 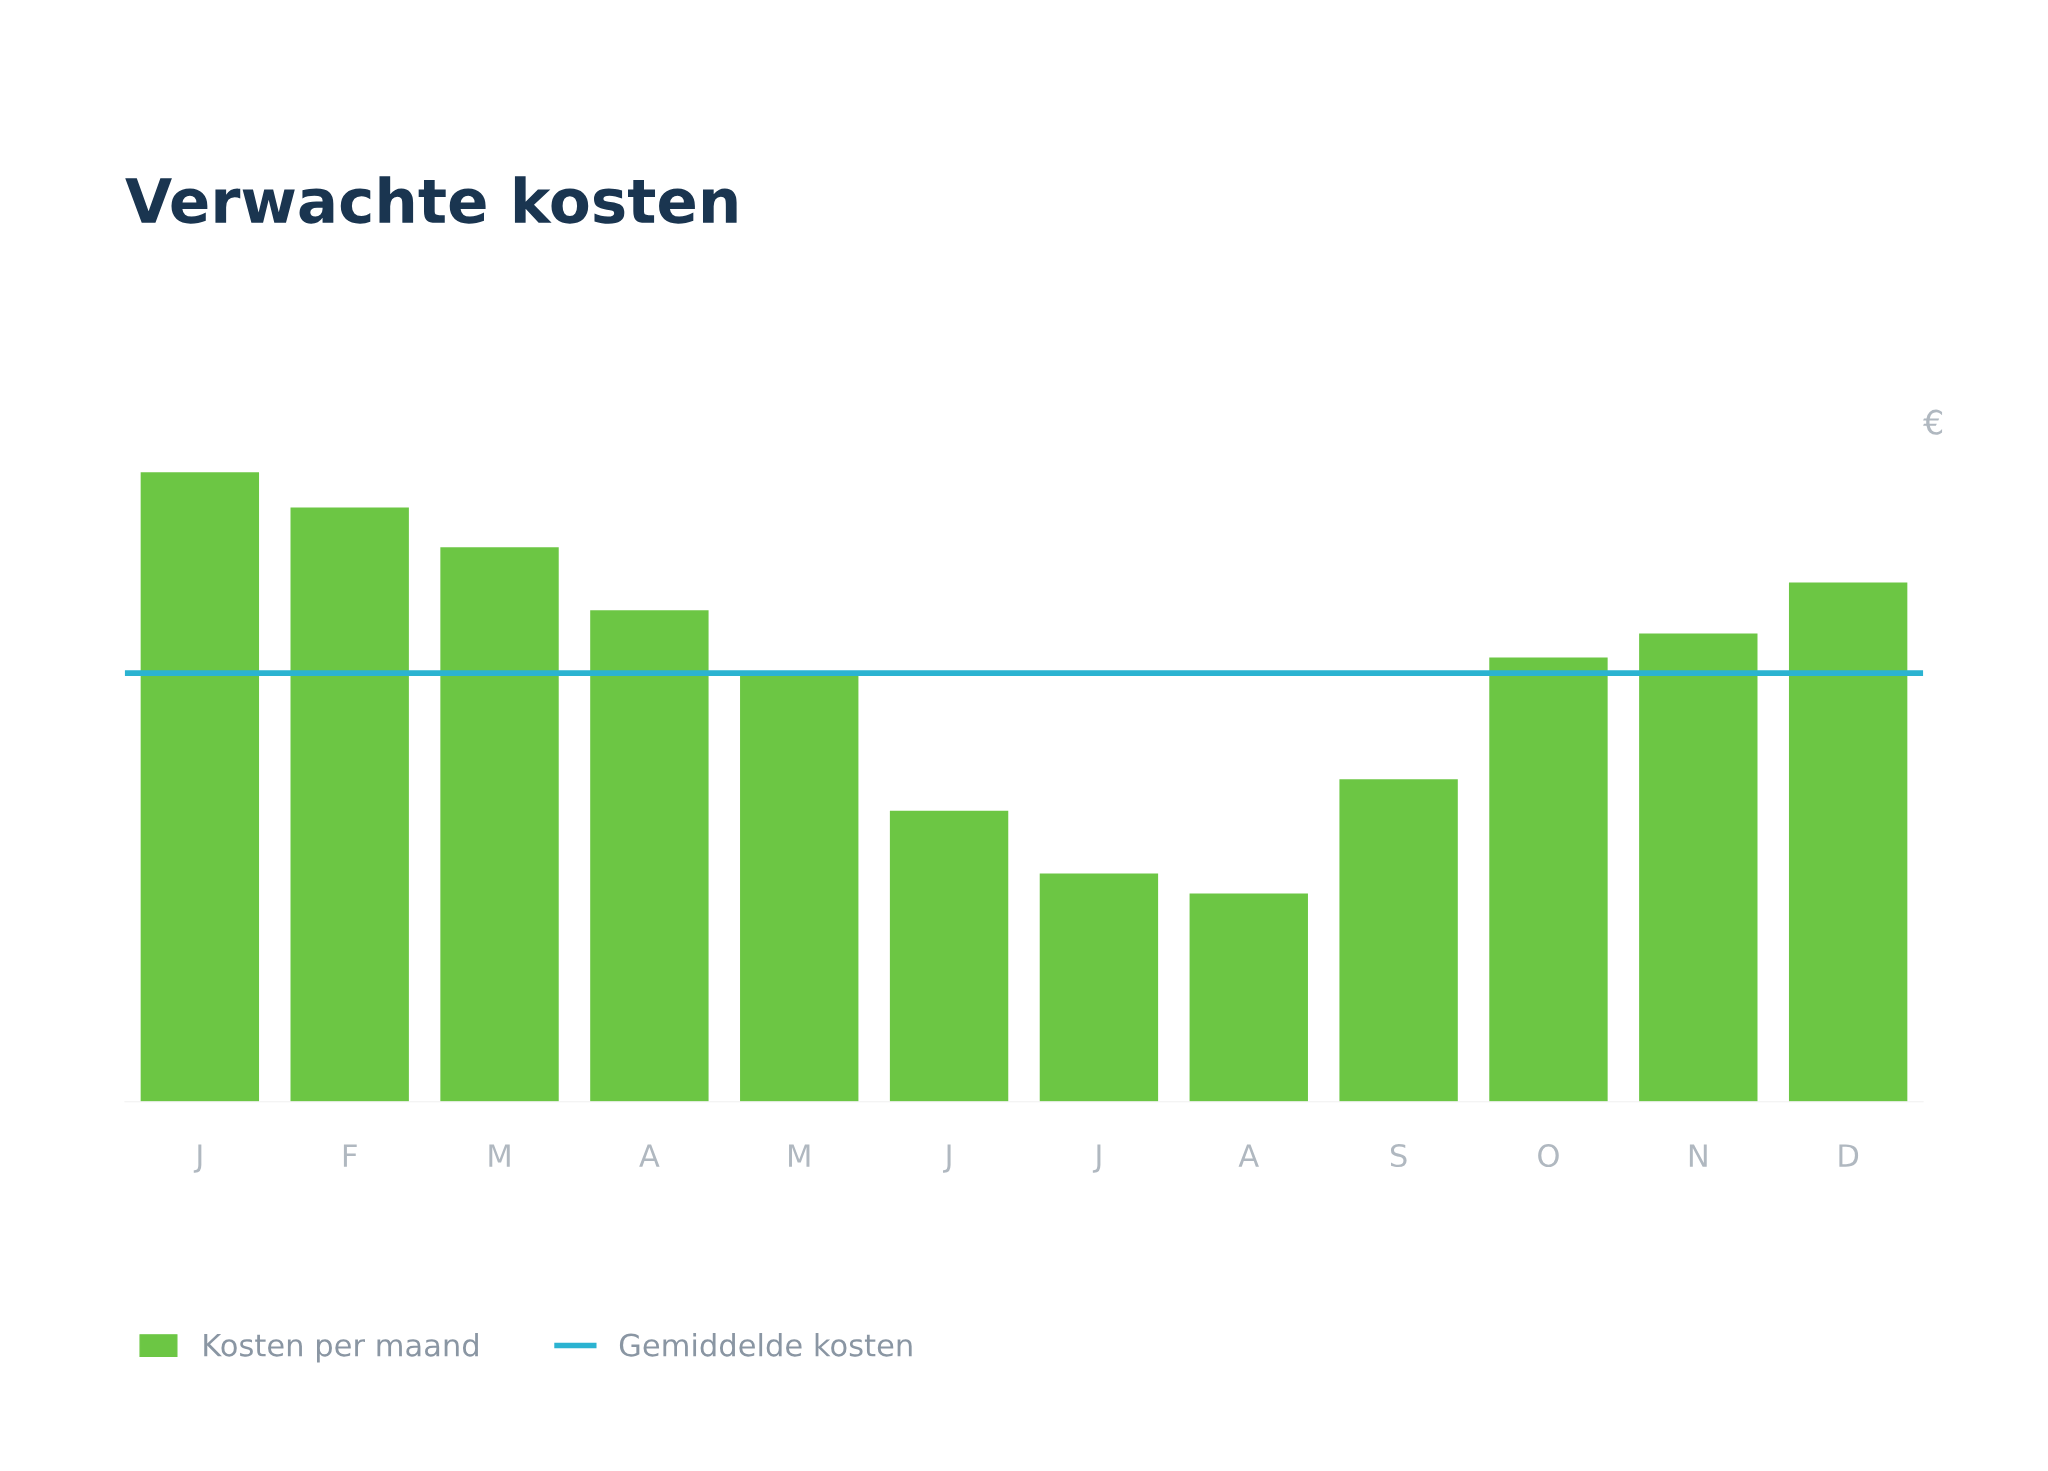 I want to click on chart-title: Verwachte kosten, so click(x=431, y=200).